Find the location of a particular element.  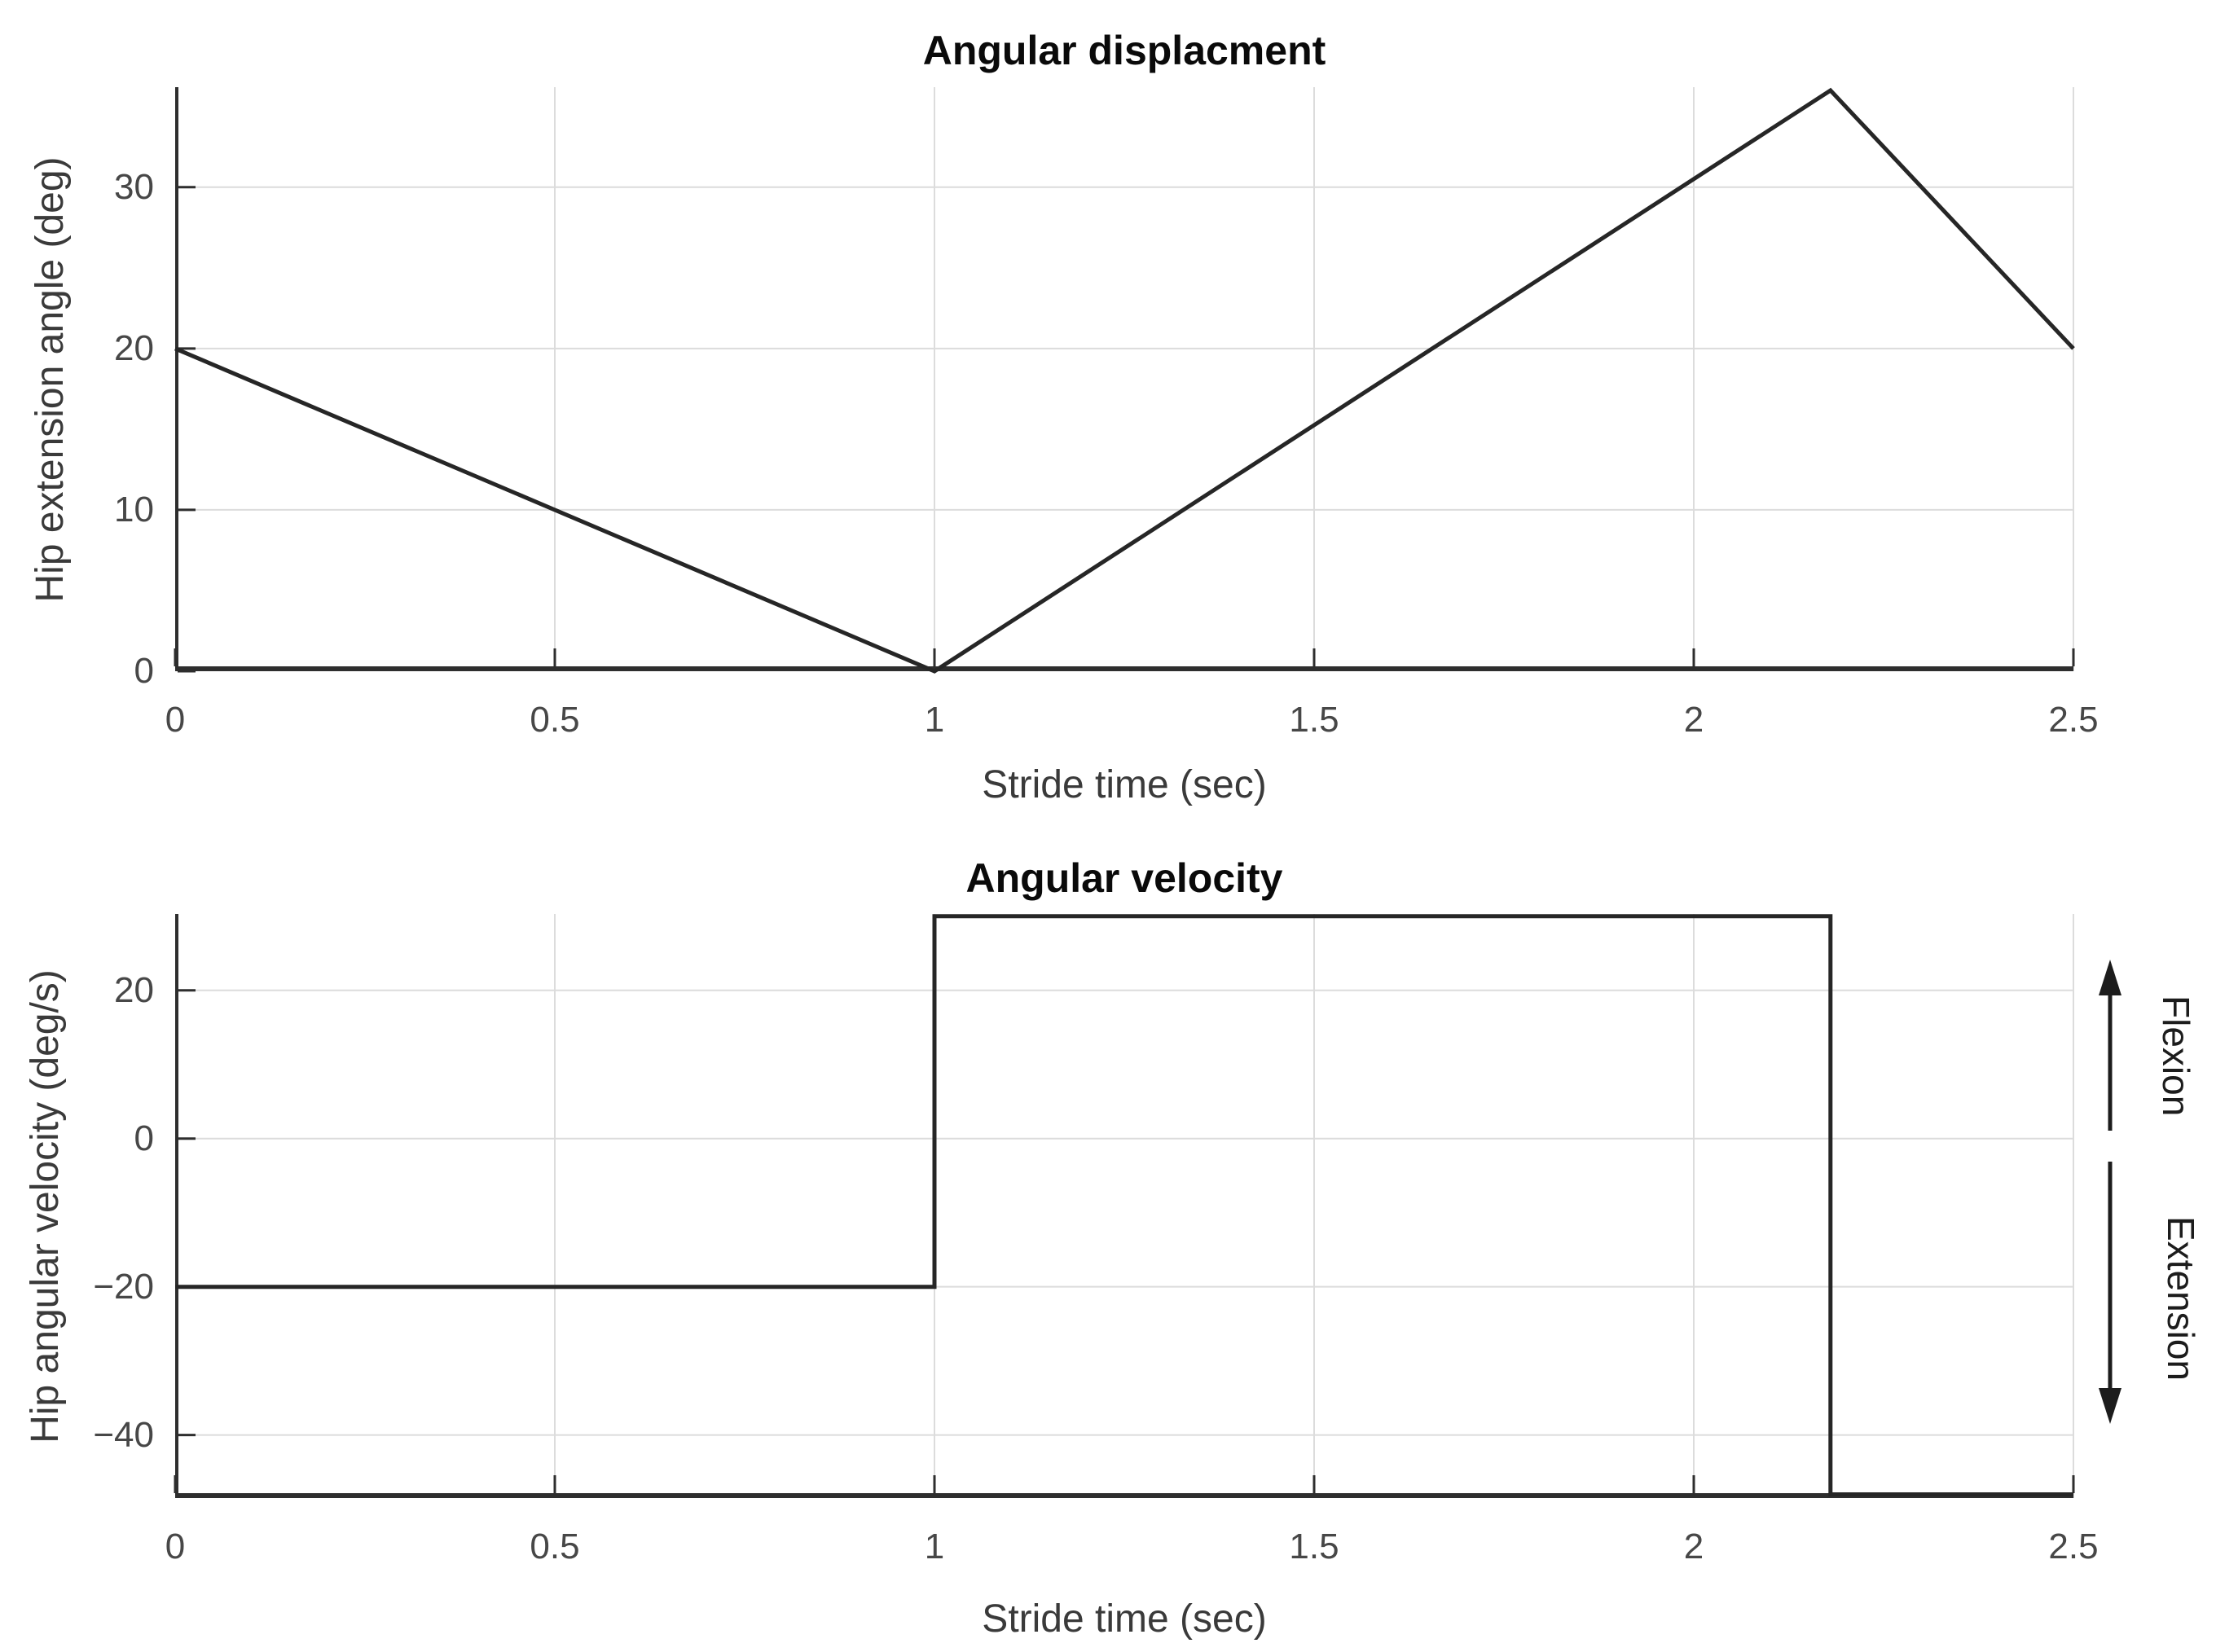

y-tick-label: −20 is located at coordinates (123, 1286).